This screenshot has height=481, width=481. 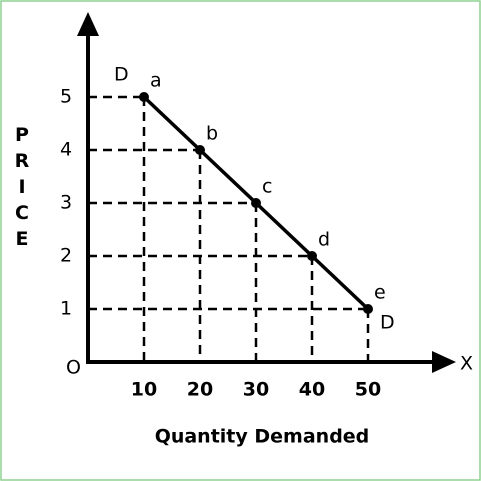 I want to click on x-tick-label: 20, so click(x=200, y=390).